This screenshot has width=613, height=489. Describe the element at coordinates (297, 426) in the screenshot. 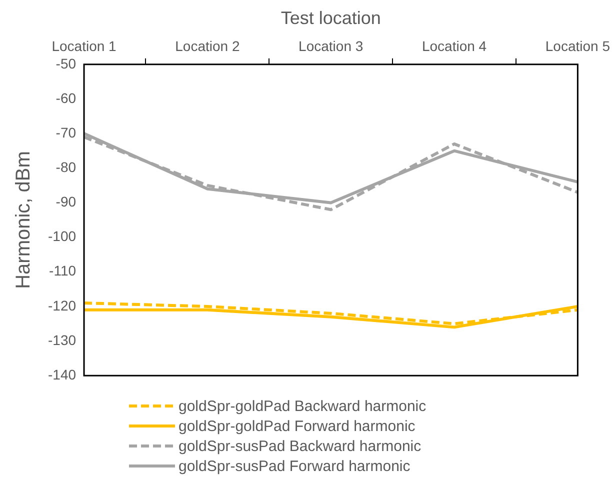

I see `legend-label: goldSpr-goldPad Forward harmonic` at that location.